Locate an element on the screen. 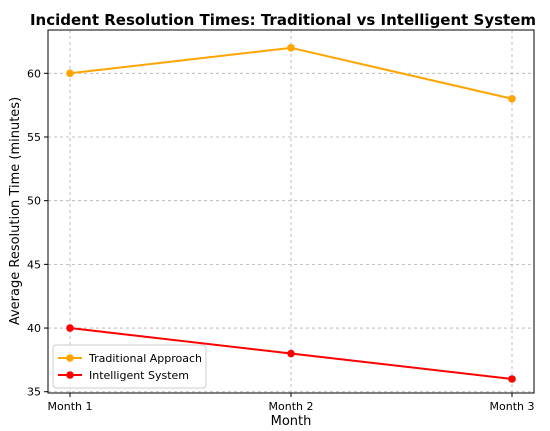  series-intelligent-system is located at coordinates (291, 353).